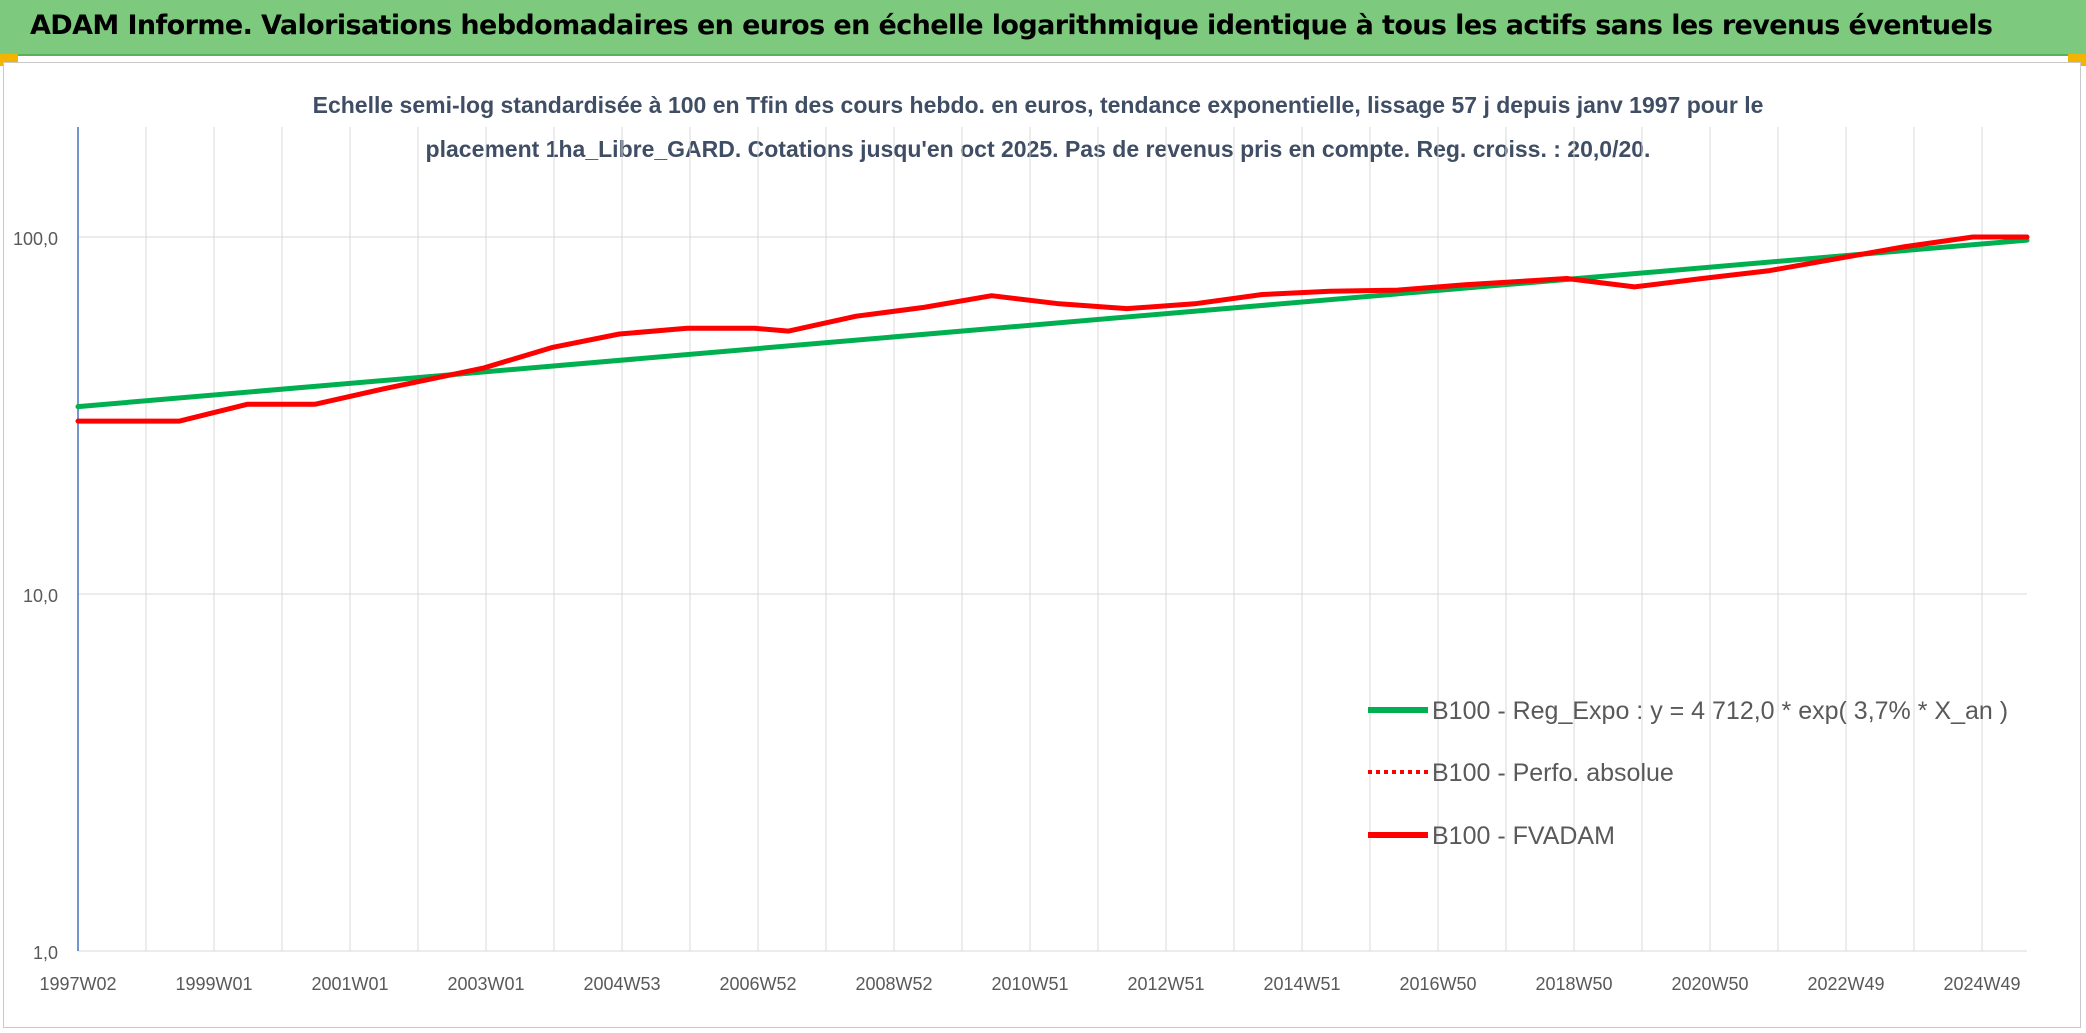 The height and width of the screenshot is (1033, 2086). I want to click on x-tick-label: 2001W01, so click(349, 984).